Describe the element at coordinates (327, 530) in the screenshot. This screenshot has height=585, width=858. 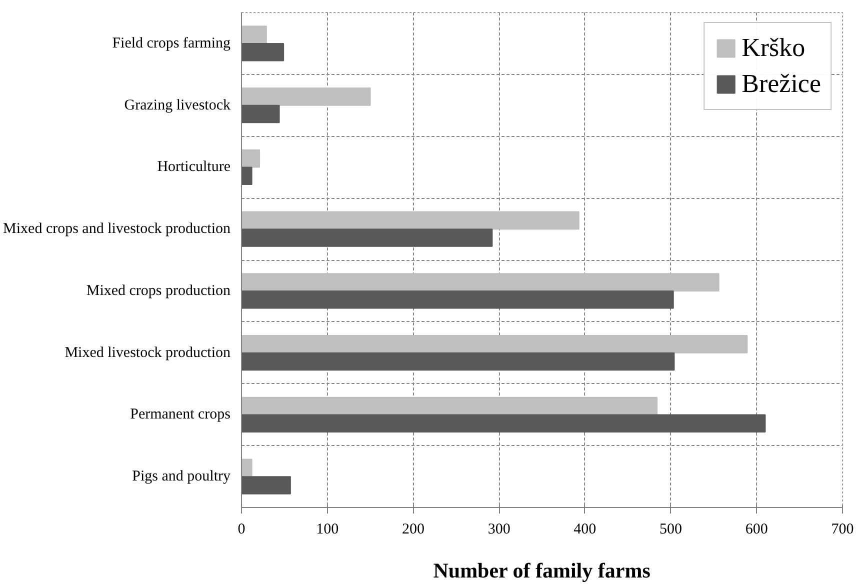
I see `x-tick-label: 100` at that location.